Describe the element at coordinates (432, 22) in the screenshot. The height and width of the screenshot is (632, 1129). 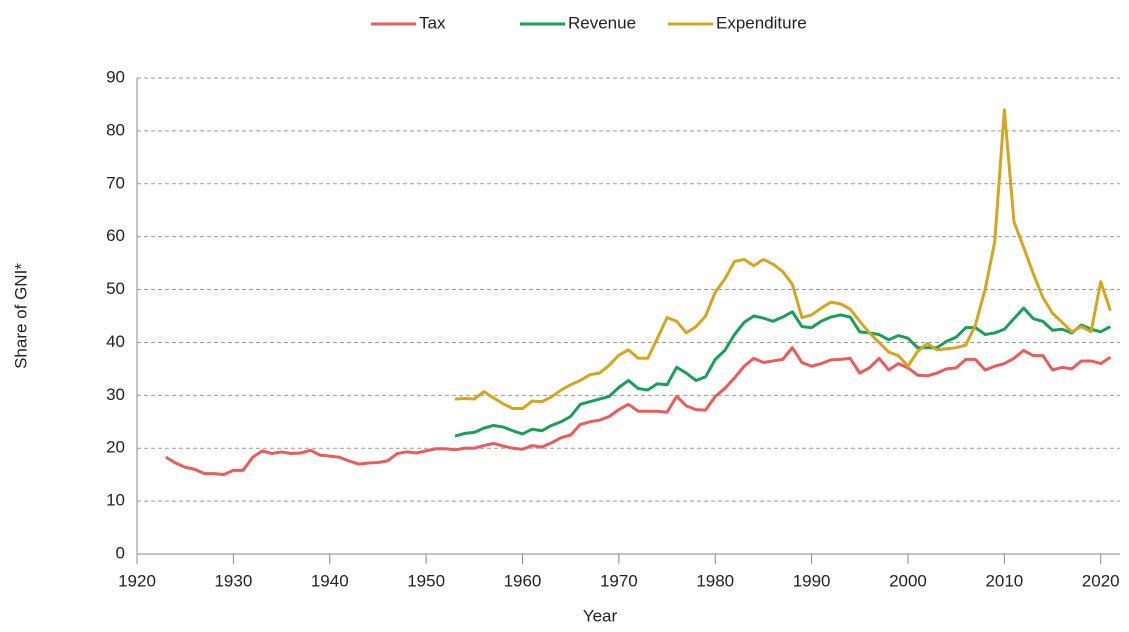
I see `legend-label: Tax` at that location.